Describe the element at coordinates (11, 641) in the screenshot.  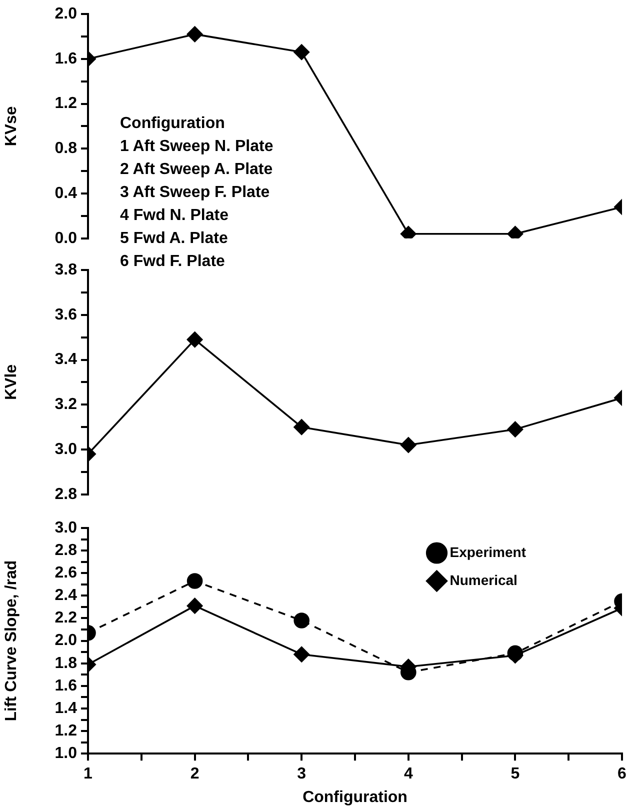
I see `y-axis-title: Lift Curve Slope, /rad` at that location.